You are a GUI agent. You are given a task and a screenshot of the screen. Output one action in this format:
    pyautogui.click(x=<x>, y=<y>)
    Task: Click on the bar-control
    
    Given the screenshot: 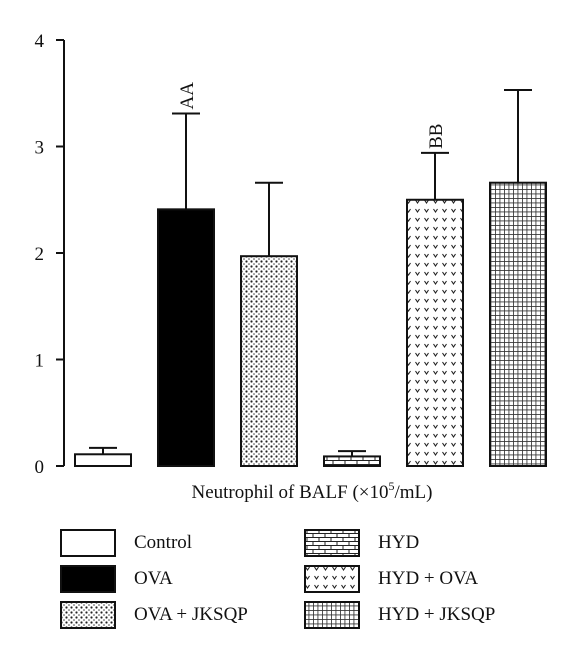 What is the action you would take?
    pyautogui.click(x=103, y=460)
    